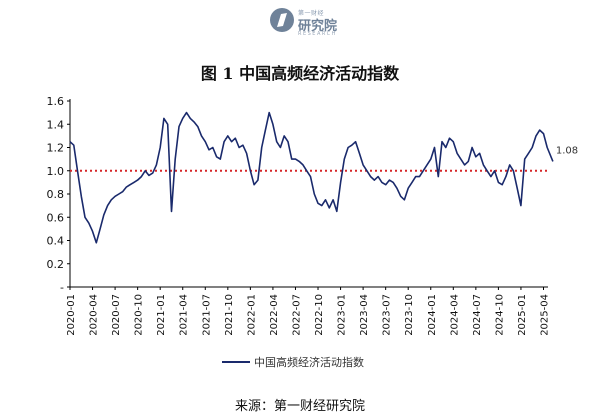 This screenshot has width=600, height=419. What do you see at coordinates (206, 315) in the screenshot?
I see `x-tick-label: 2021-07` at bounding box center [206, 315].